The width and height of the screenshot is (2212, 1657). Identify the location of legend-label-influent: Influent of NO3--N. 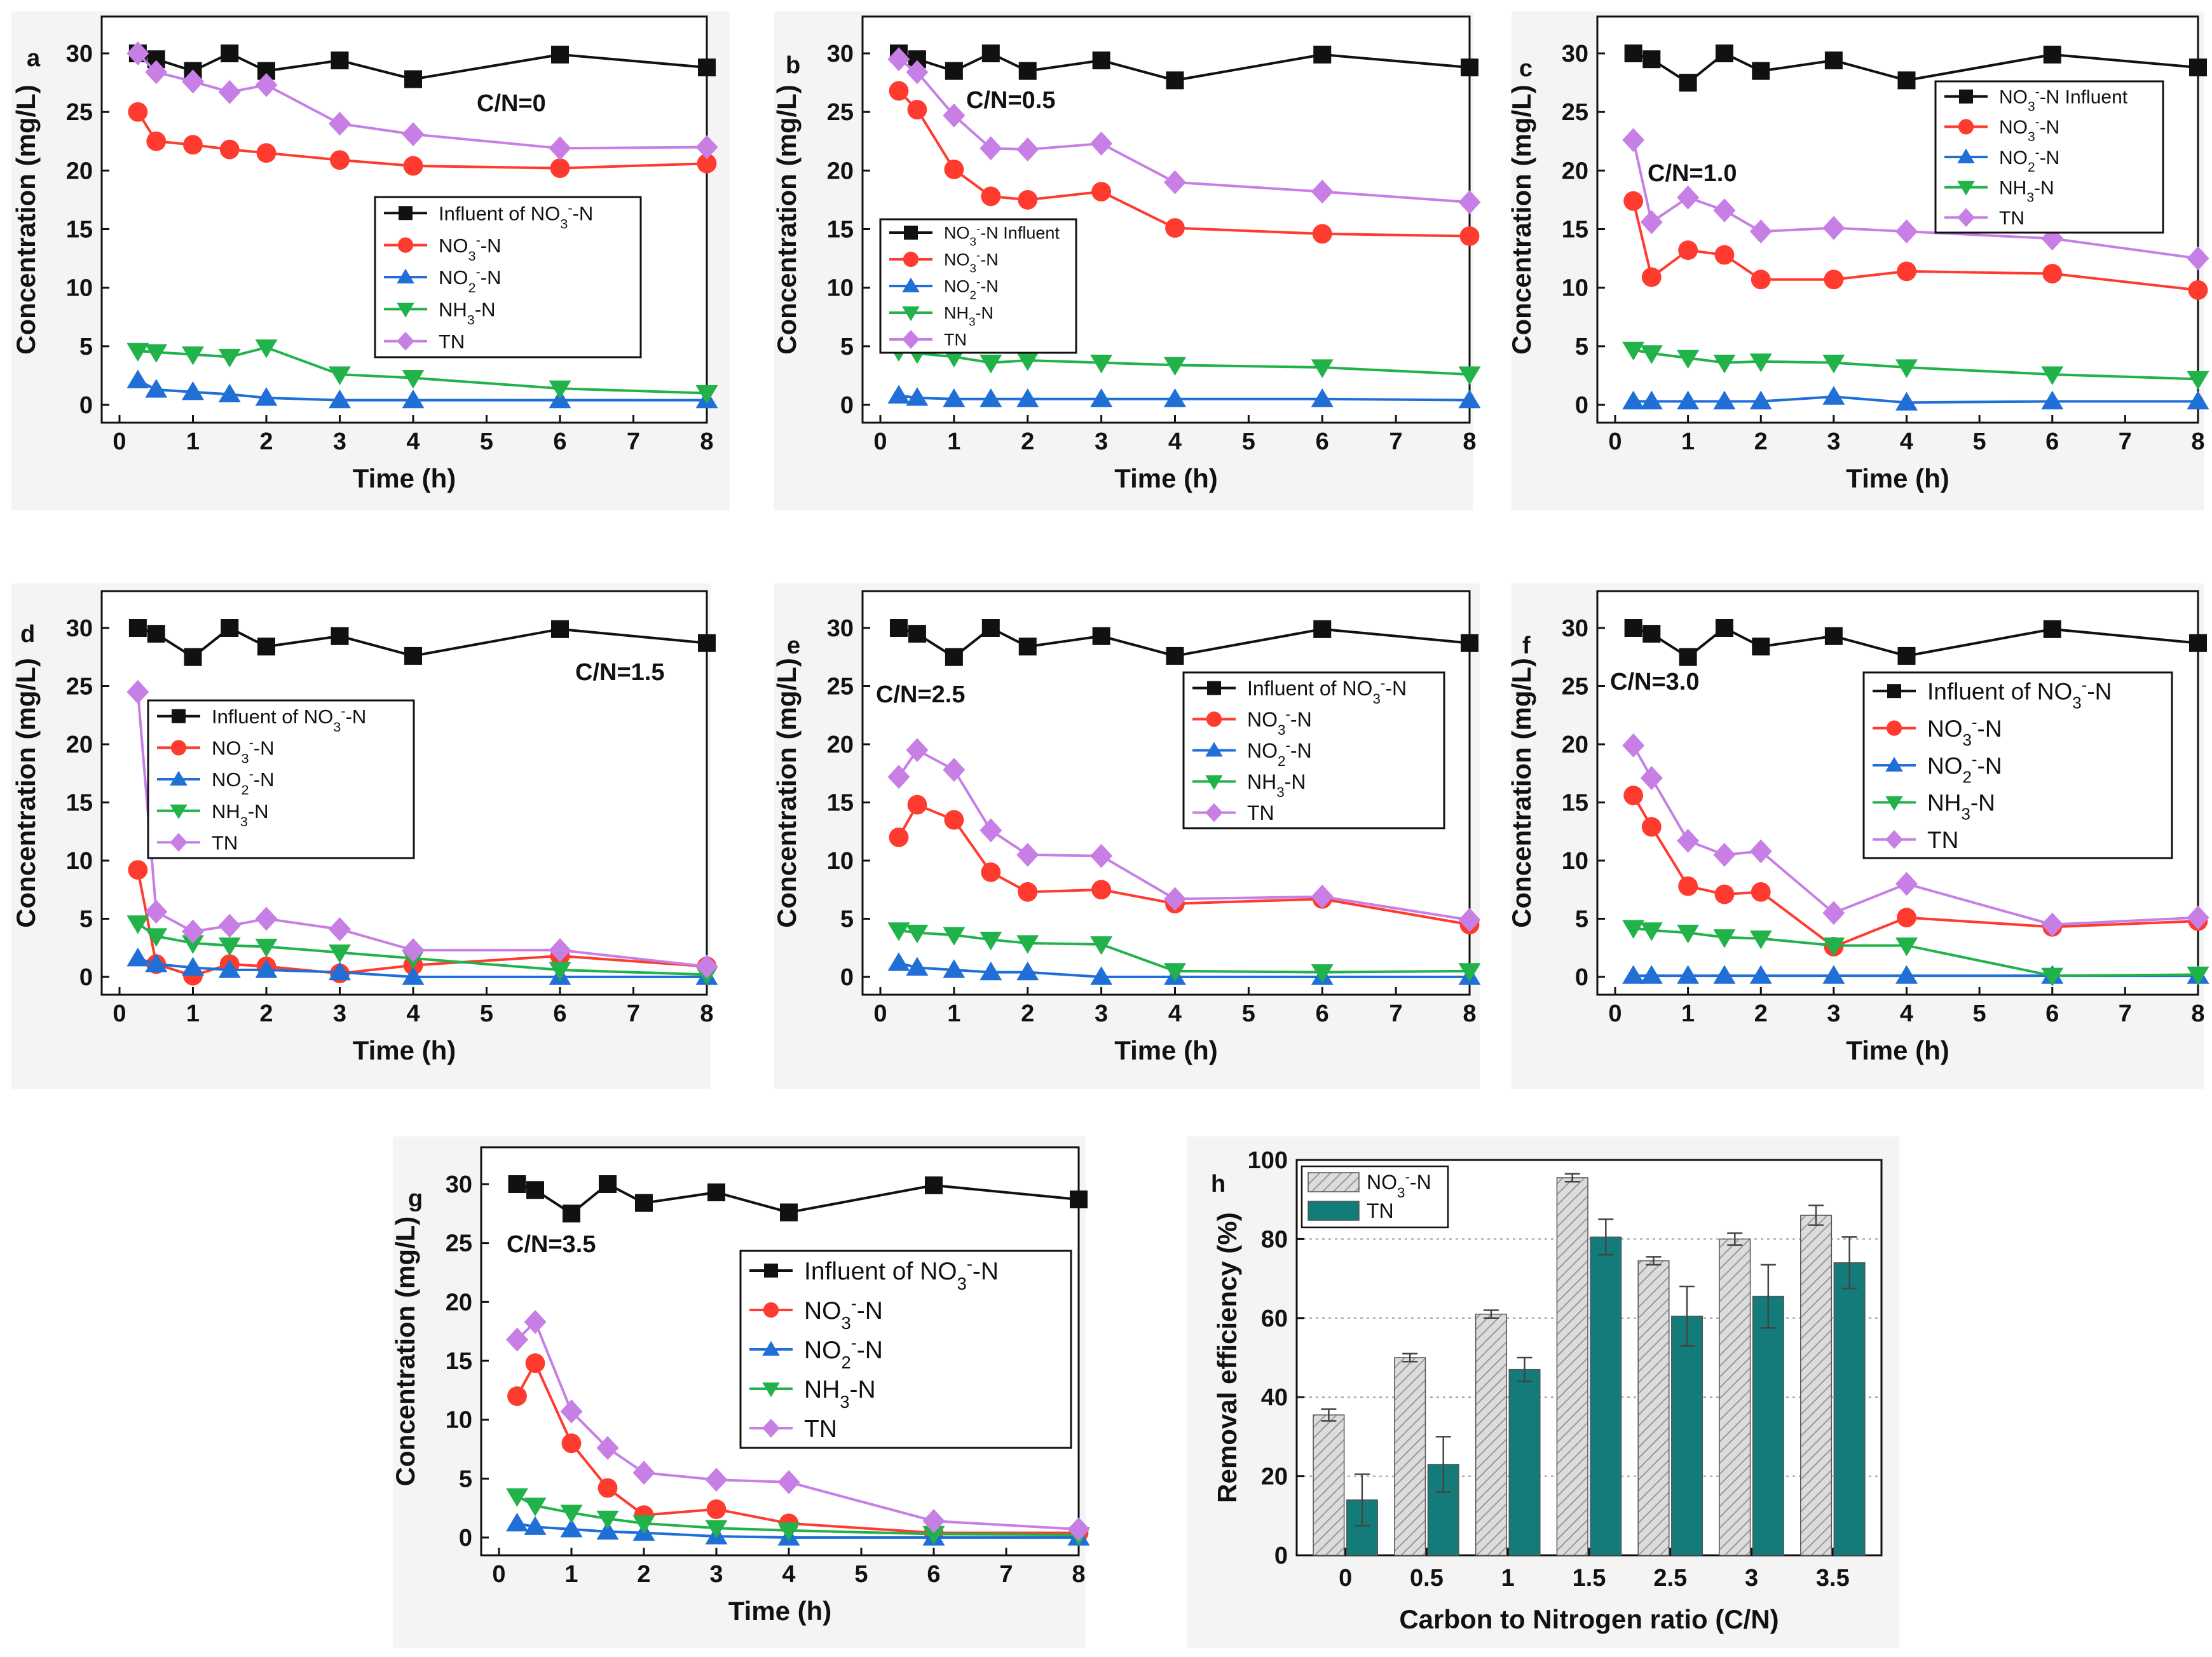
(289, 718).